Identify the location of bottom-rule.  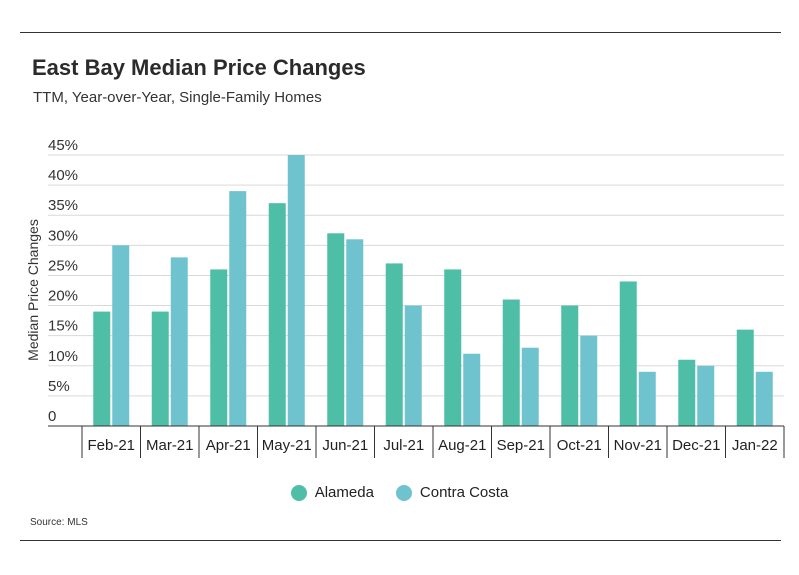
(400, 540).